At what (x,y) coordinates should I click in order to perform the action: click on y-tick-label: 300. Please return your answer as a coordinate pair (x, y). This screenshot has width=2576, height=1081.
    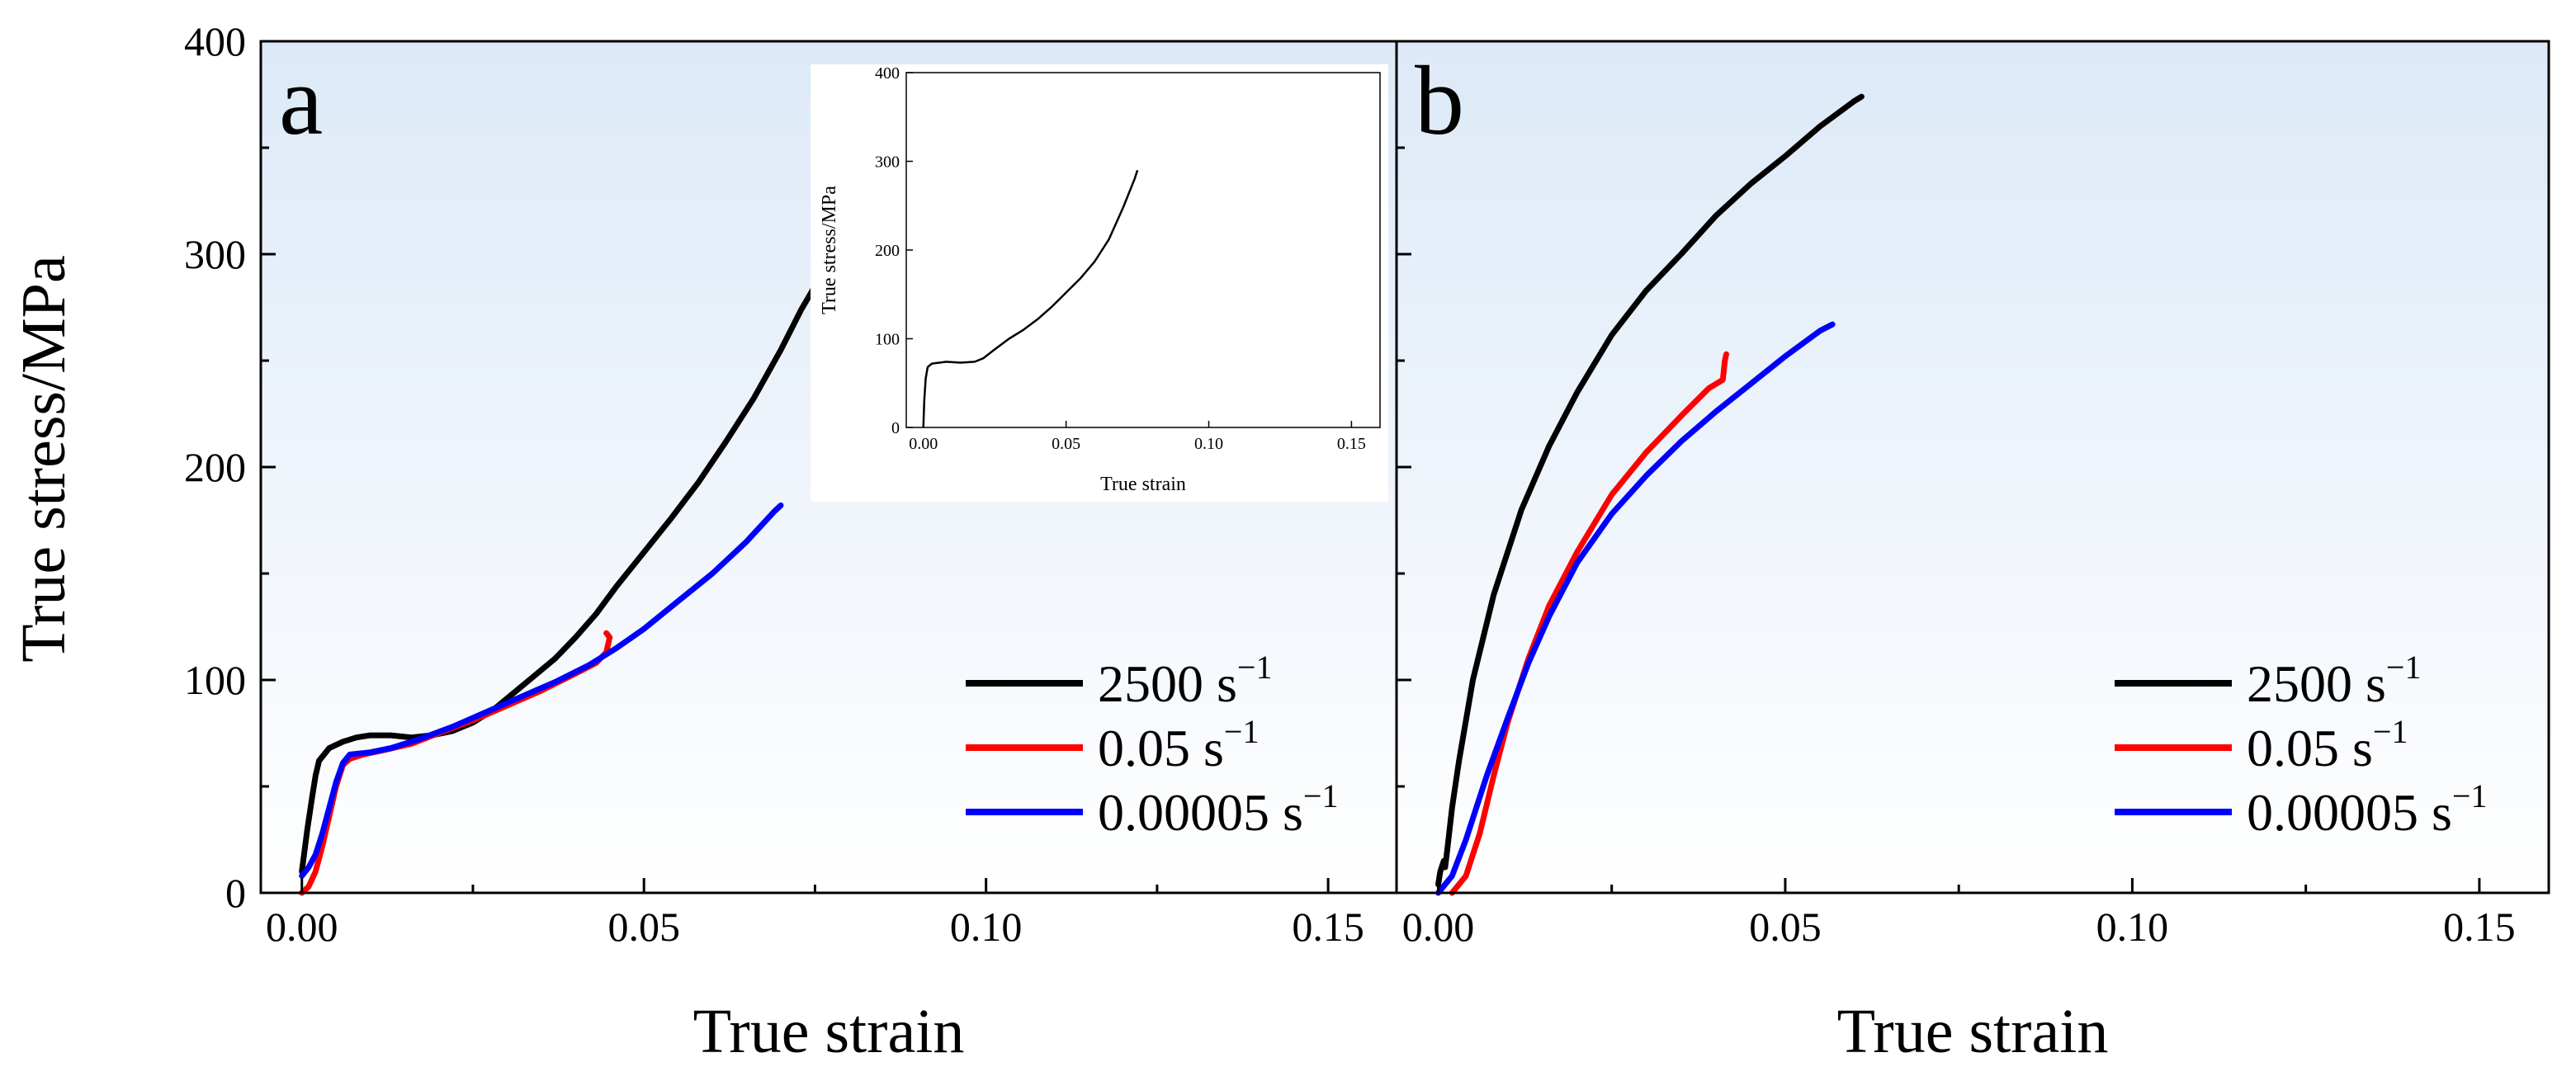
    Looking at the image, I should click on (215, 254).